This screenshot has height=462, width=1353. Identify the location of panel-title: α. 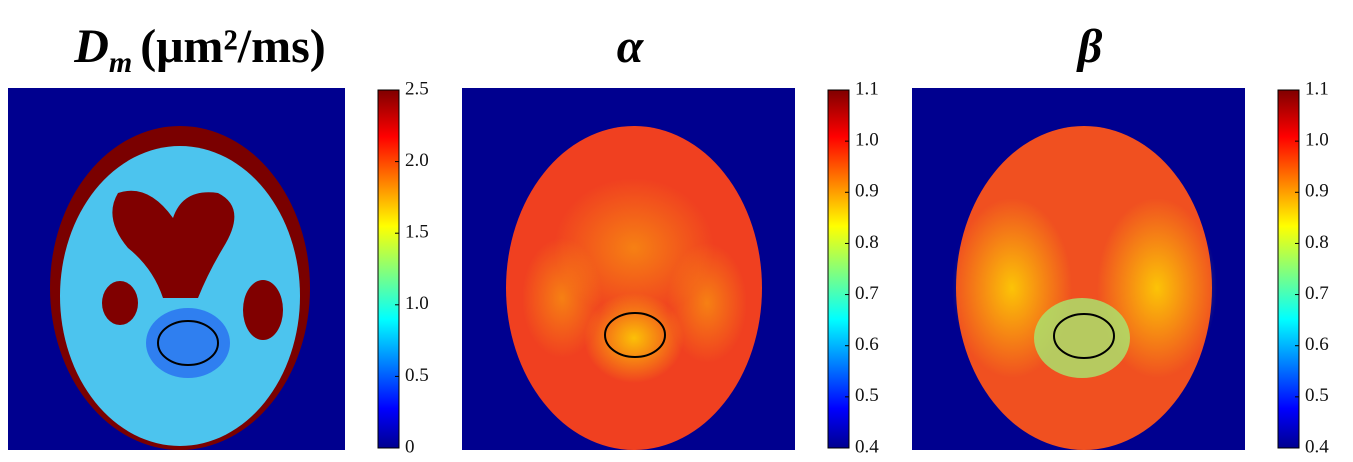
(631, 46).